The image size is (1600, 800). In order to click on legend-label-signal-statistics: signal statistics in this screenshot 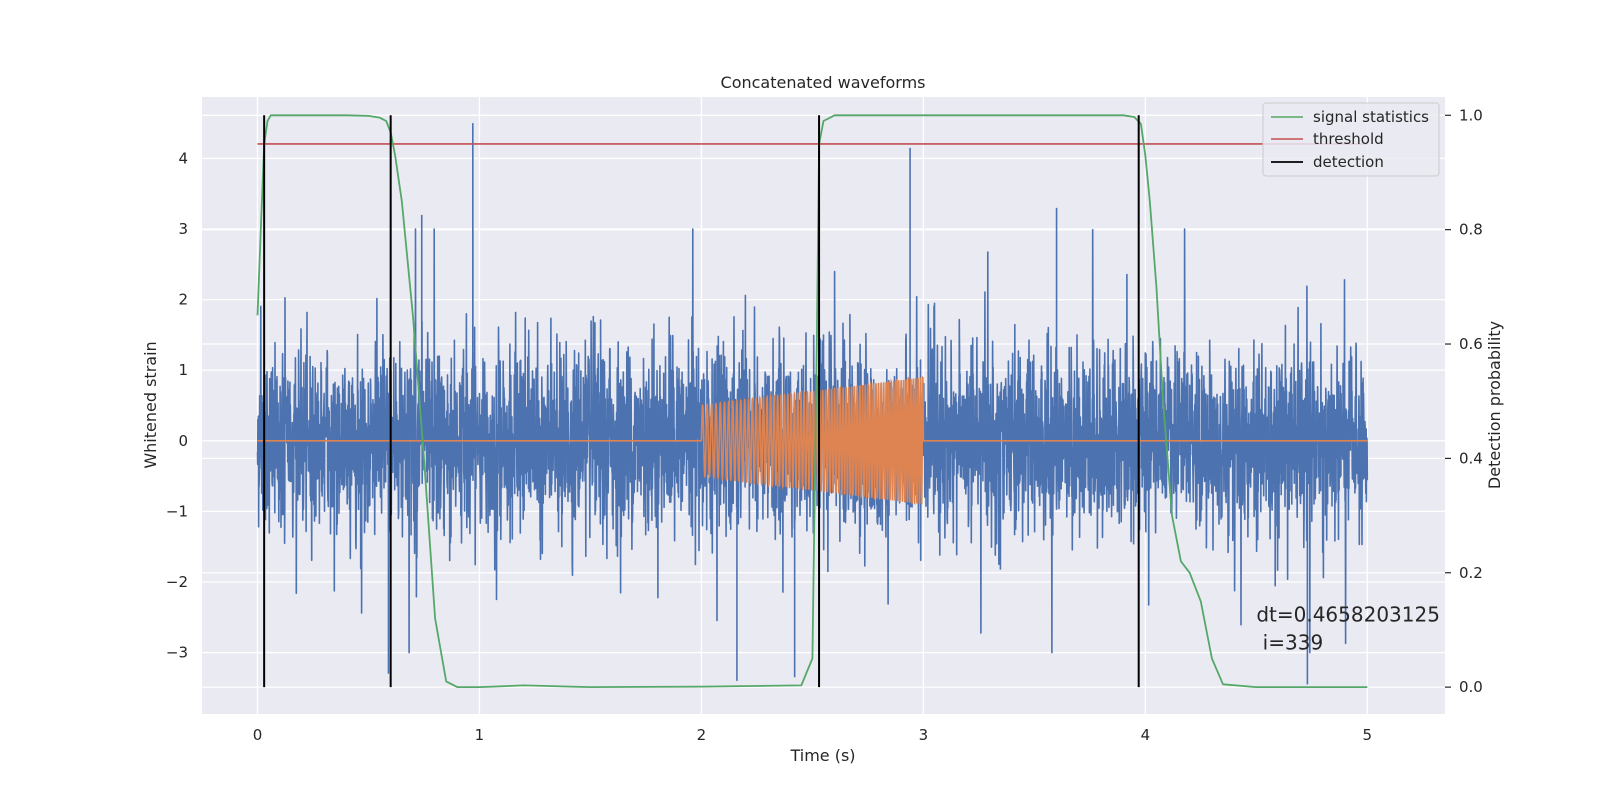, I will do `click(1371, 117)`.